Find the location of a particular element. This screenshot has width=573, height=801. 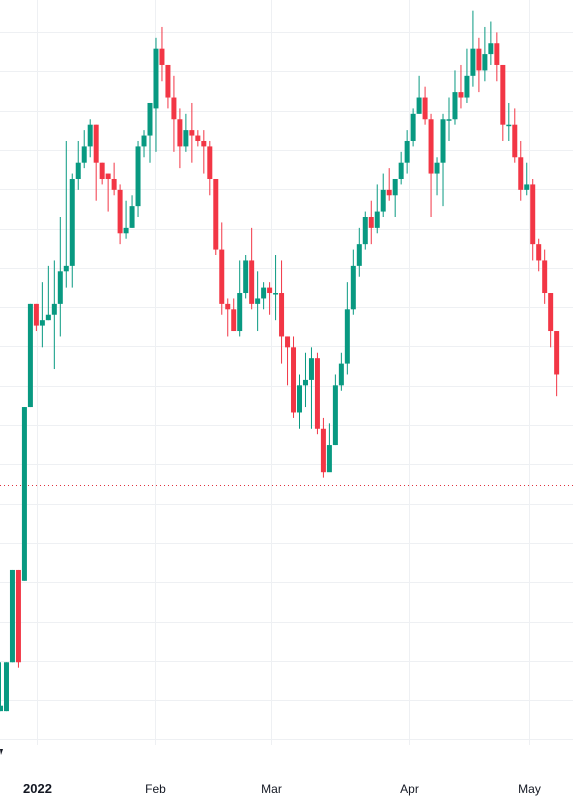

x-tick-label: Feb is located at coordinates (155, 789).